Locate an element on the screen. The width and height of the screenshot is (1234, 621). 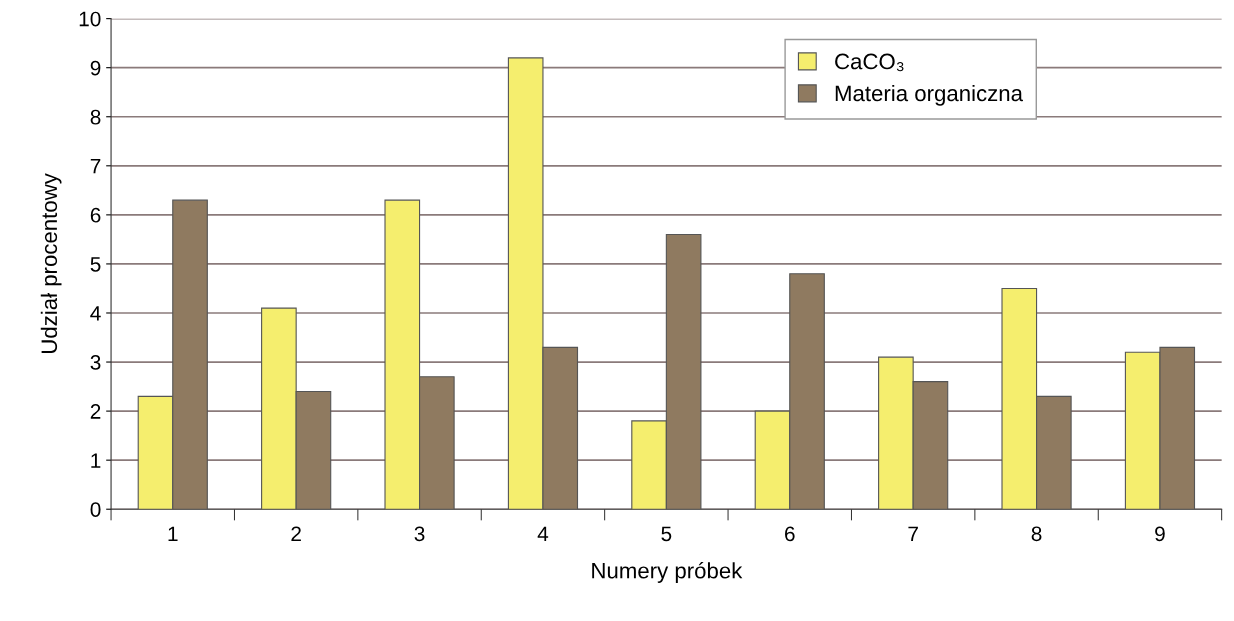
y-tick-label: 3 is located at coordinates (95, 362).